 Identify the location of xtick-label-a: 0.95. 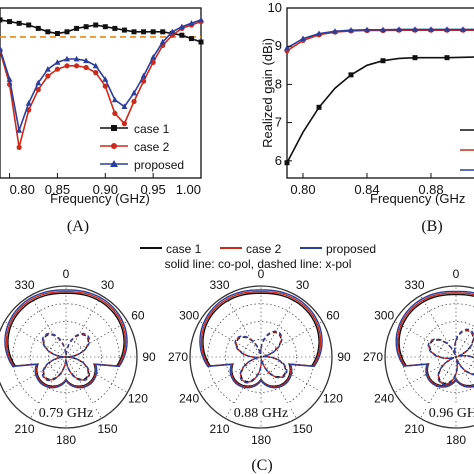
(152, 189).